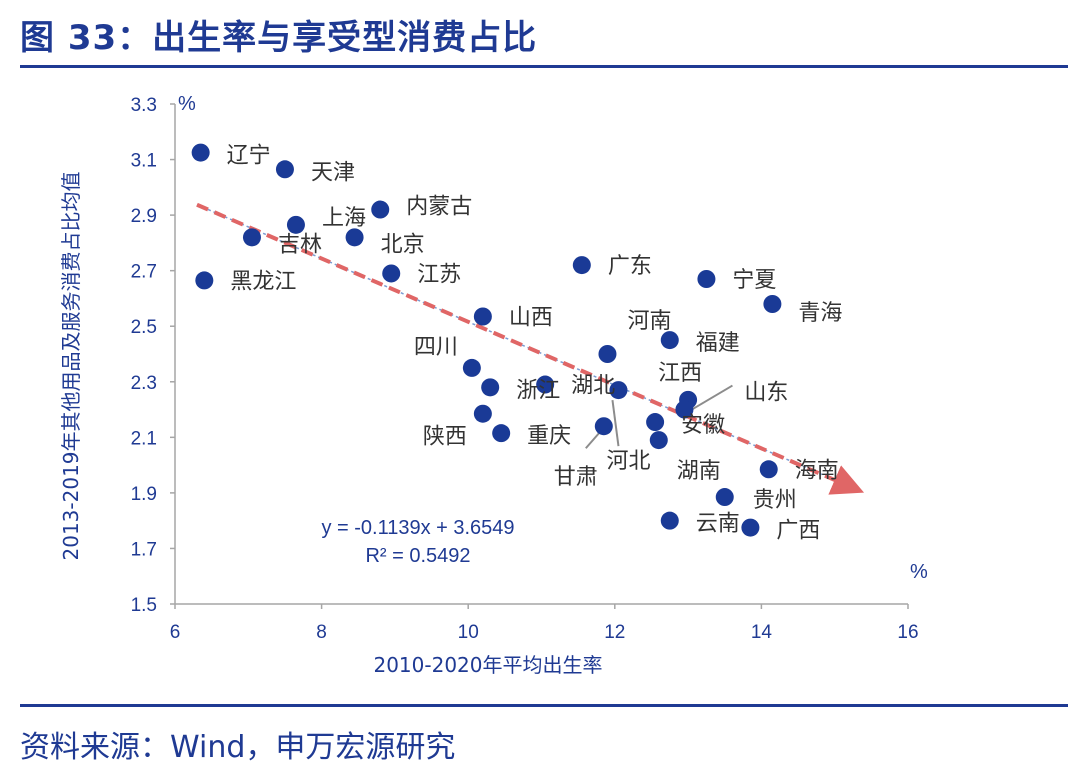  What do you see at coordinates (333, 172) in the screenshot?
I see `point-label: 天津` at bounding box center [333, 172].